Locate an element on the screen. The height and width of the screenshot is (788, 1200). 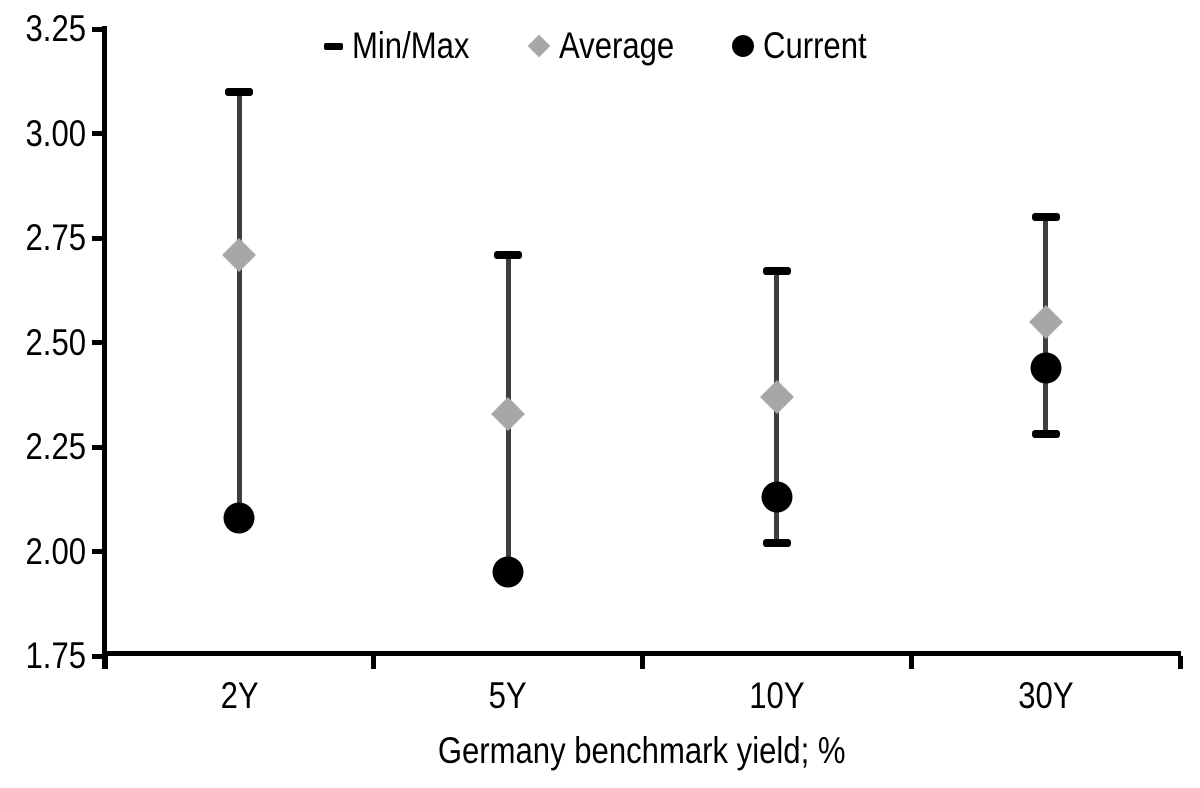
max-cap-30y is located at coordinates (1045, 217).